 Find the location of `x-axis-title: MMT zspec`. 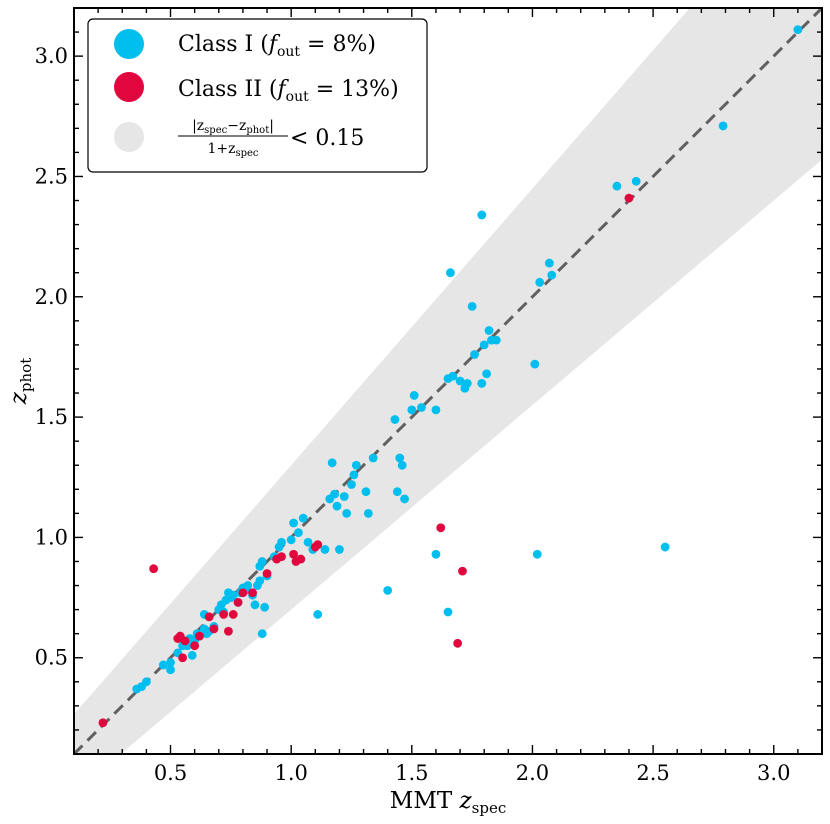

x-axis-title: MMT zspec is located at coordinates (448, 802).